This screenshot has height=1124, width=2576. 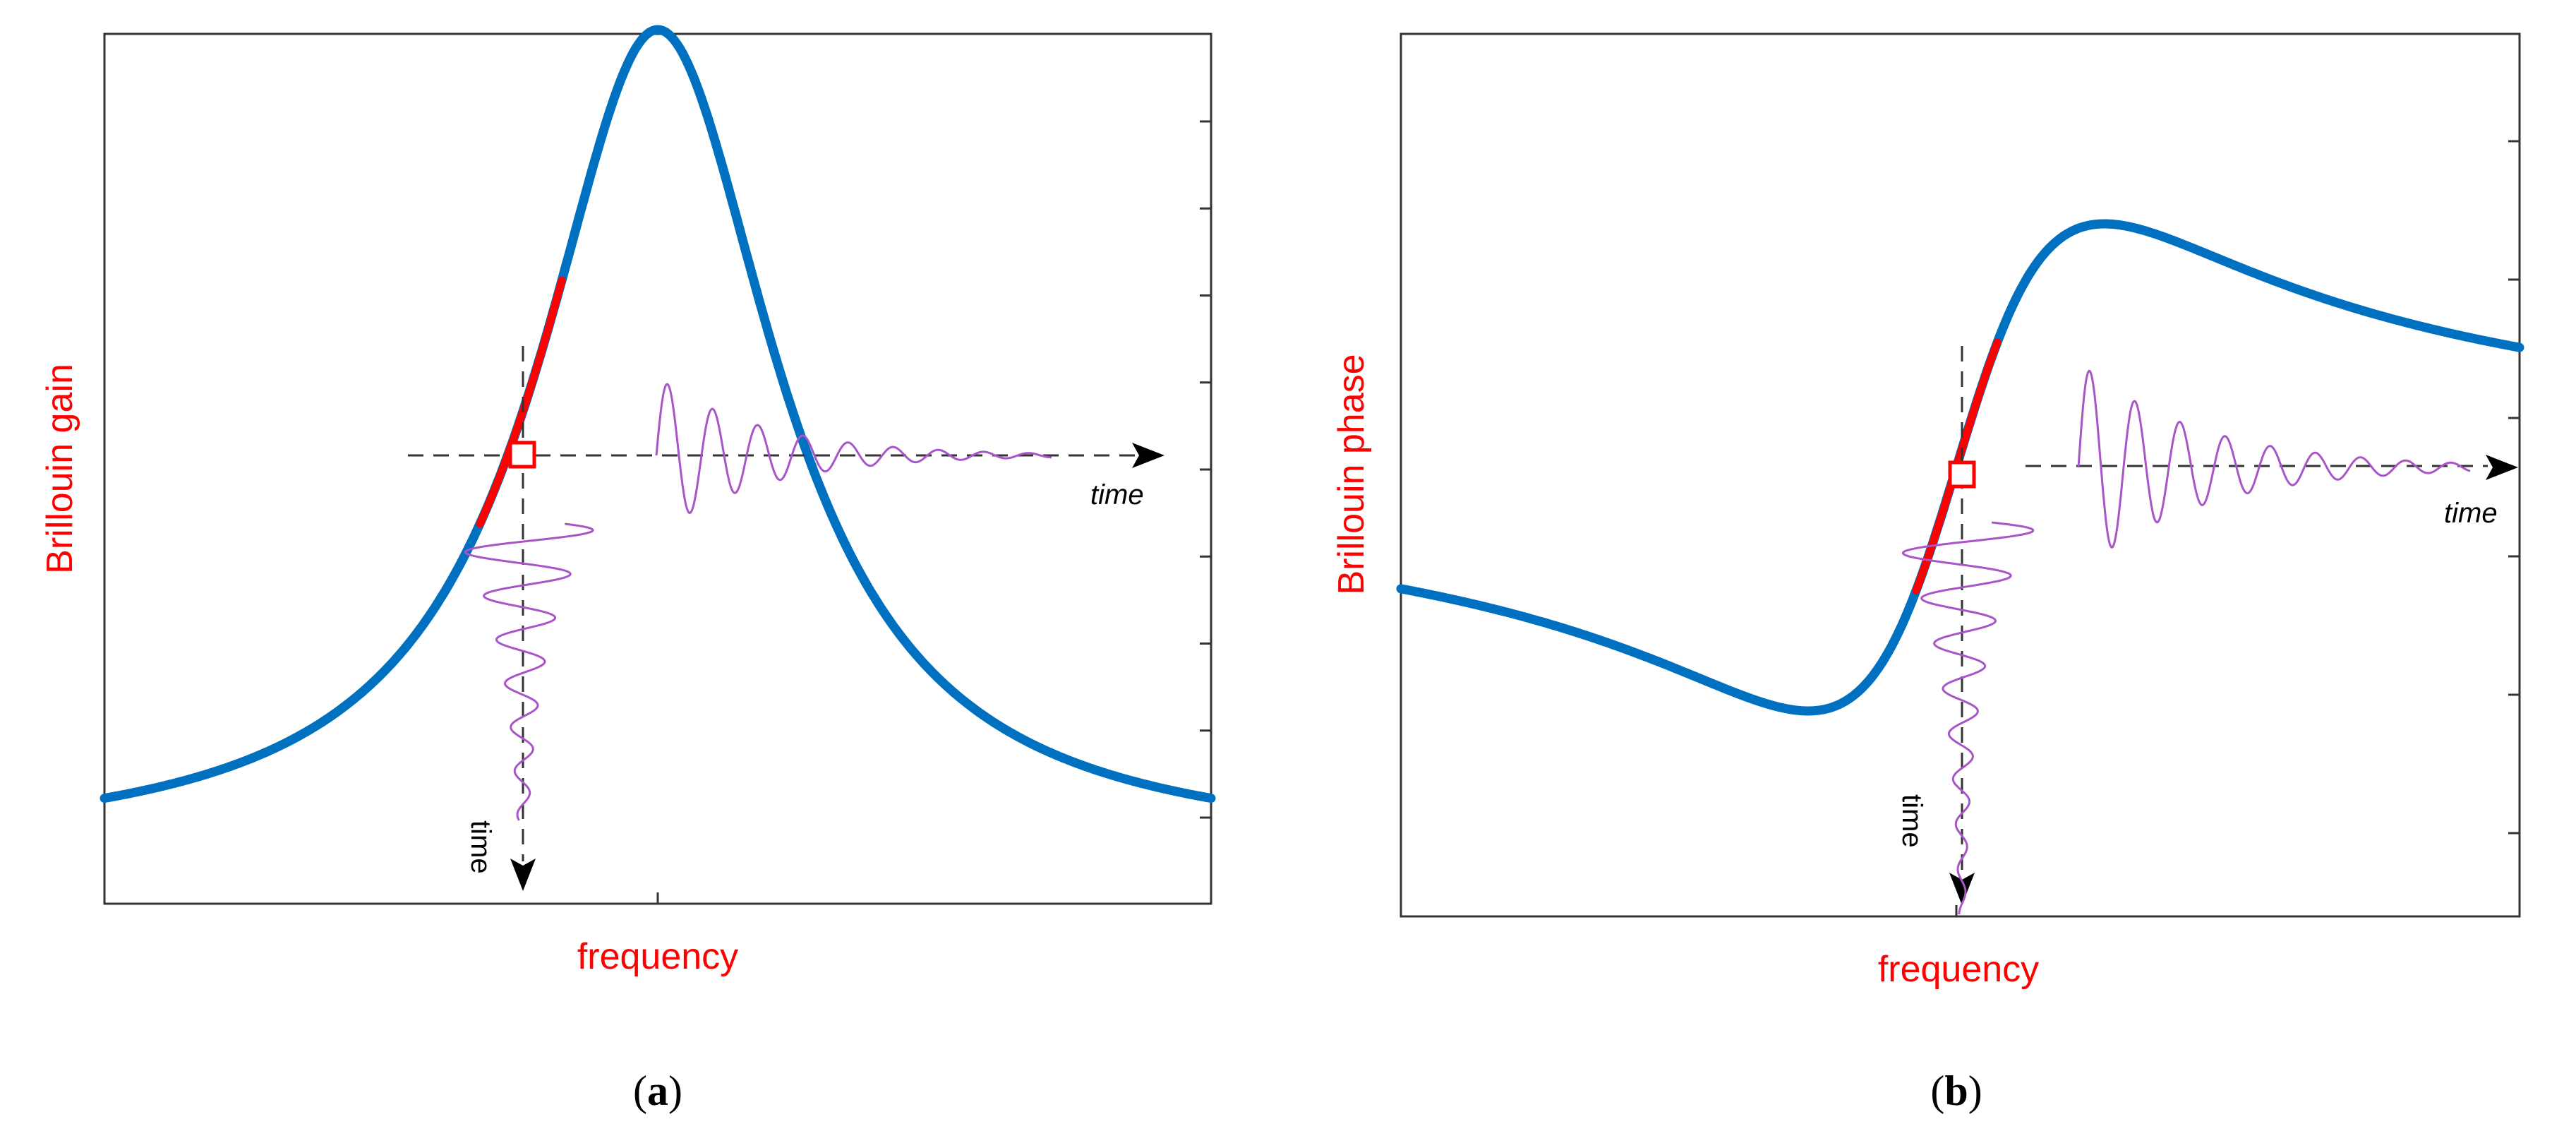 I want to click on ticks-b, so click(x=2514, y=487).